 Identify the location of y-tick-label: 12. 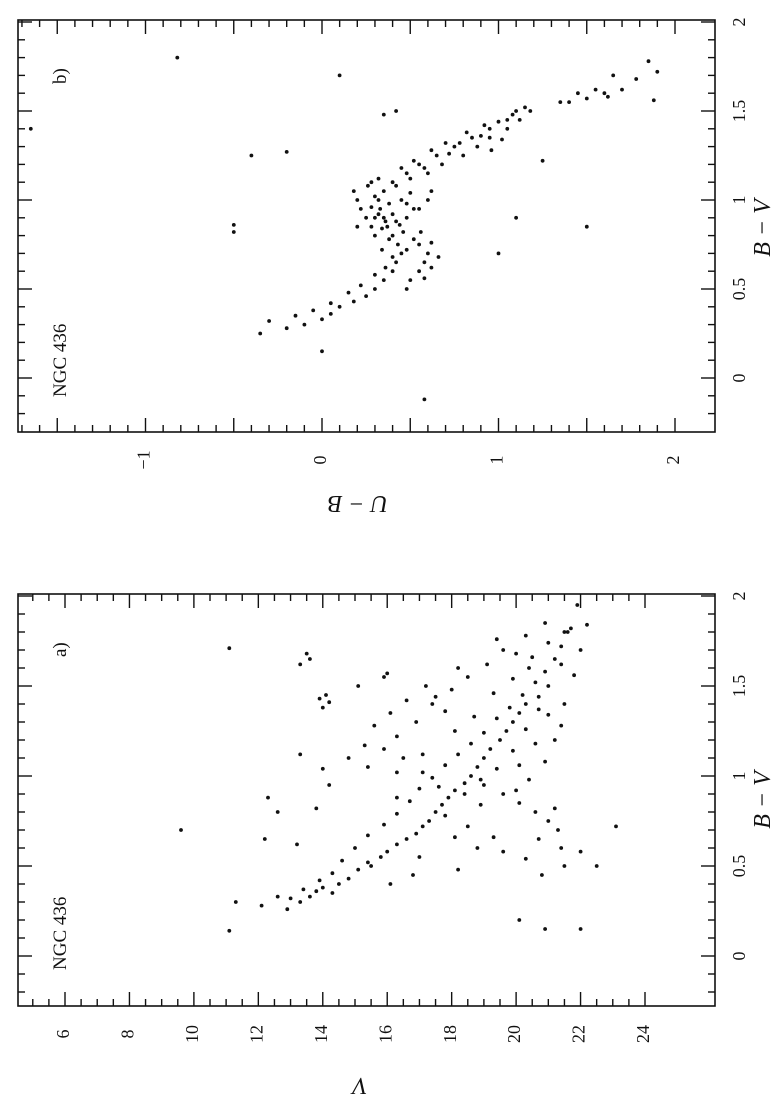
(256, 1034).